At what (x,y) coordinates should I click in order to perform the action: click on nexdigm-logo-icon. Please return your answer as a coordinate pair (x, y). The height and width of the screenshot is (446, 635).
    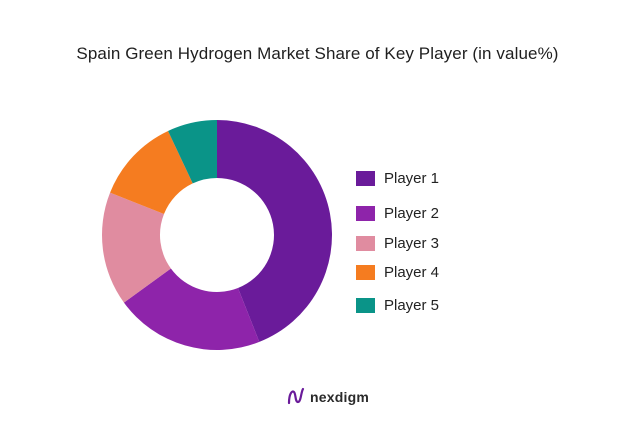
    Looking at the image, I should click on (296, 396).